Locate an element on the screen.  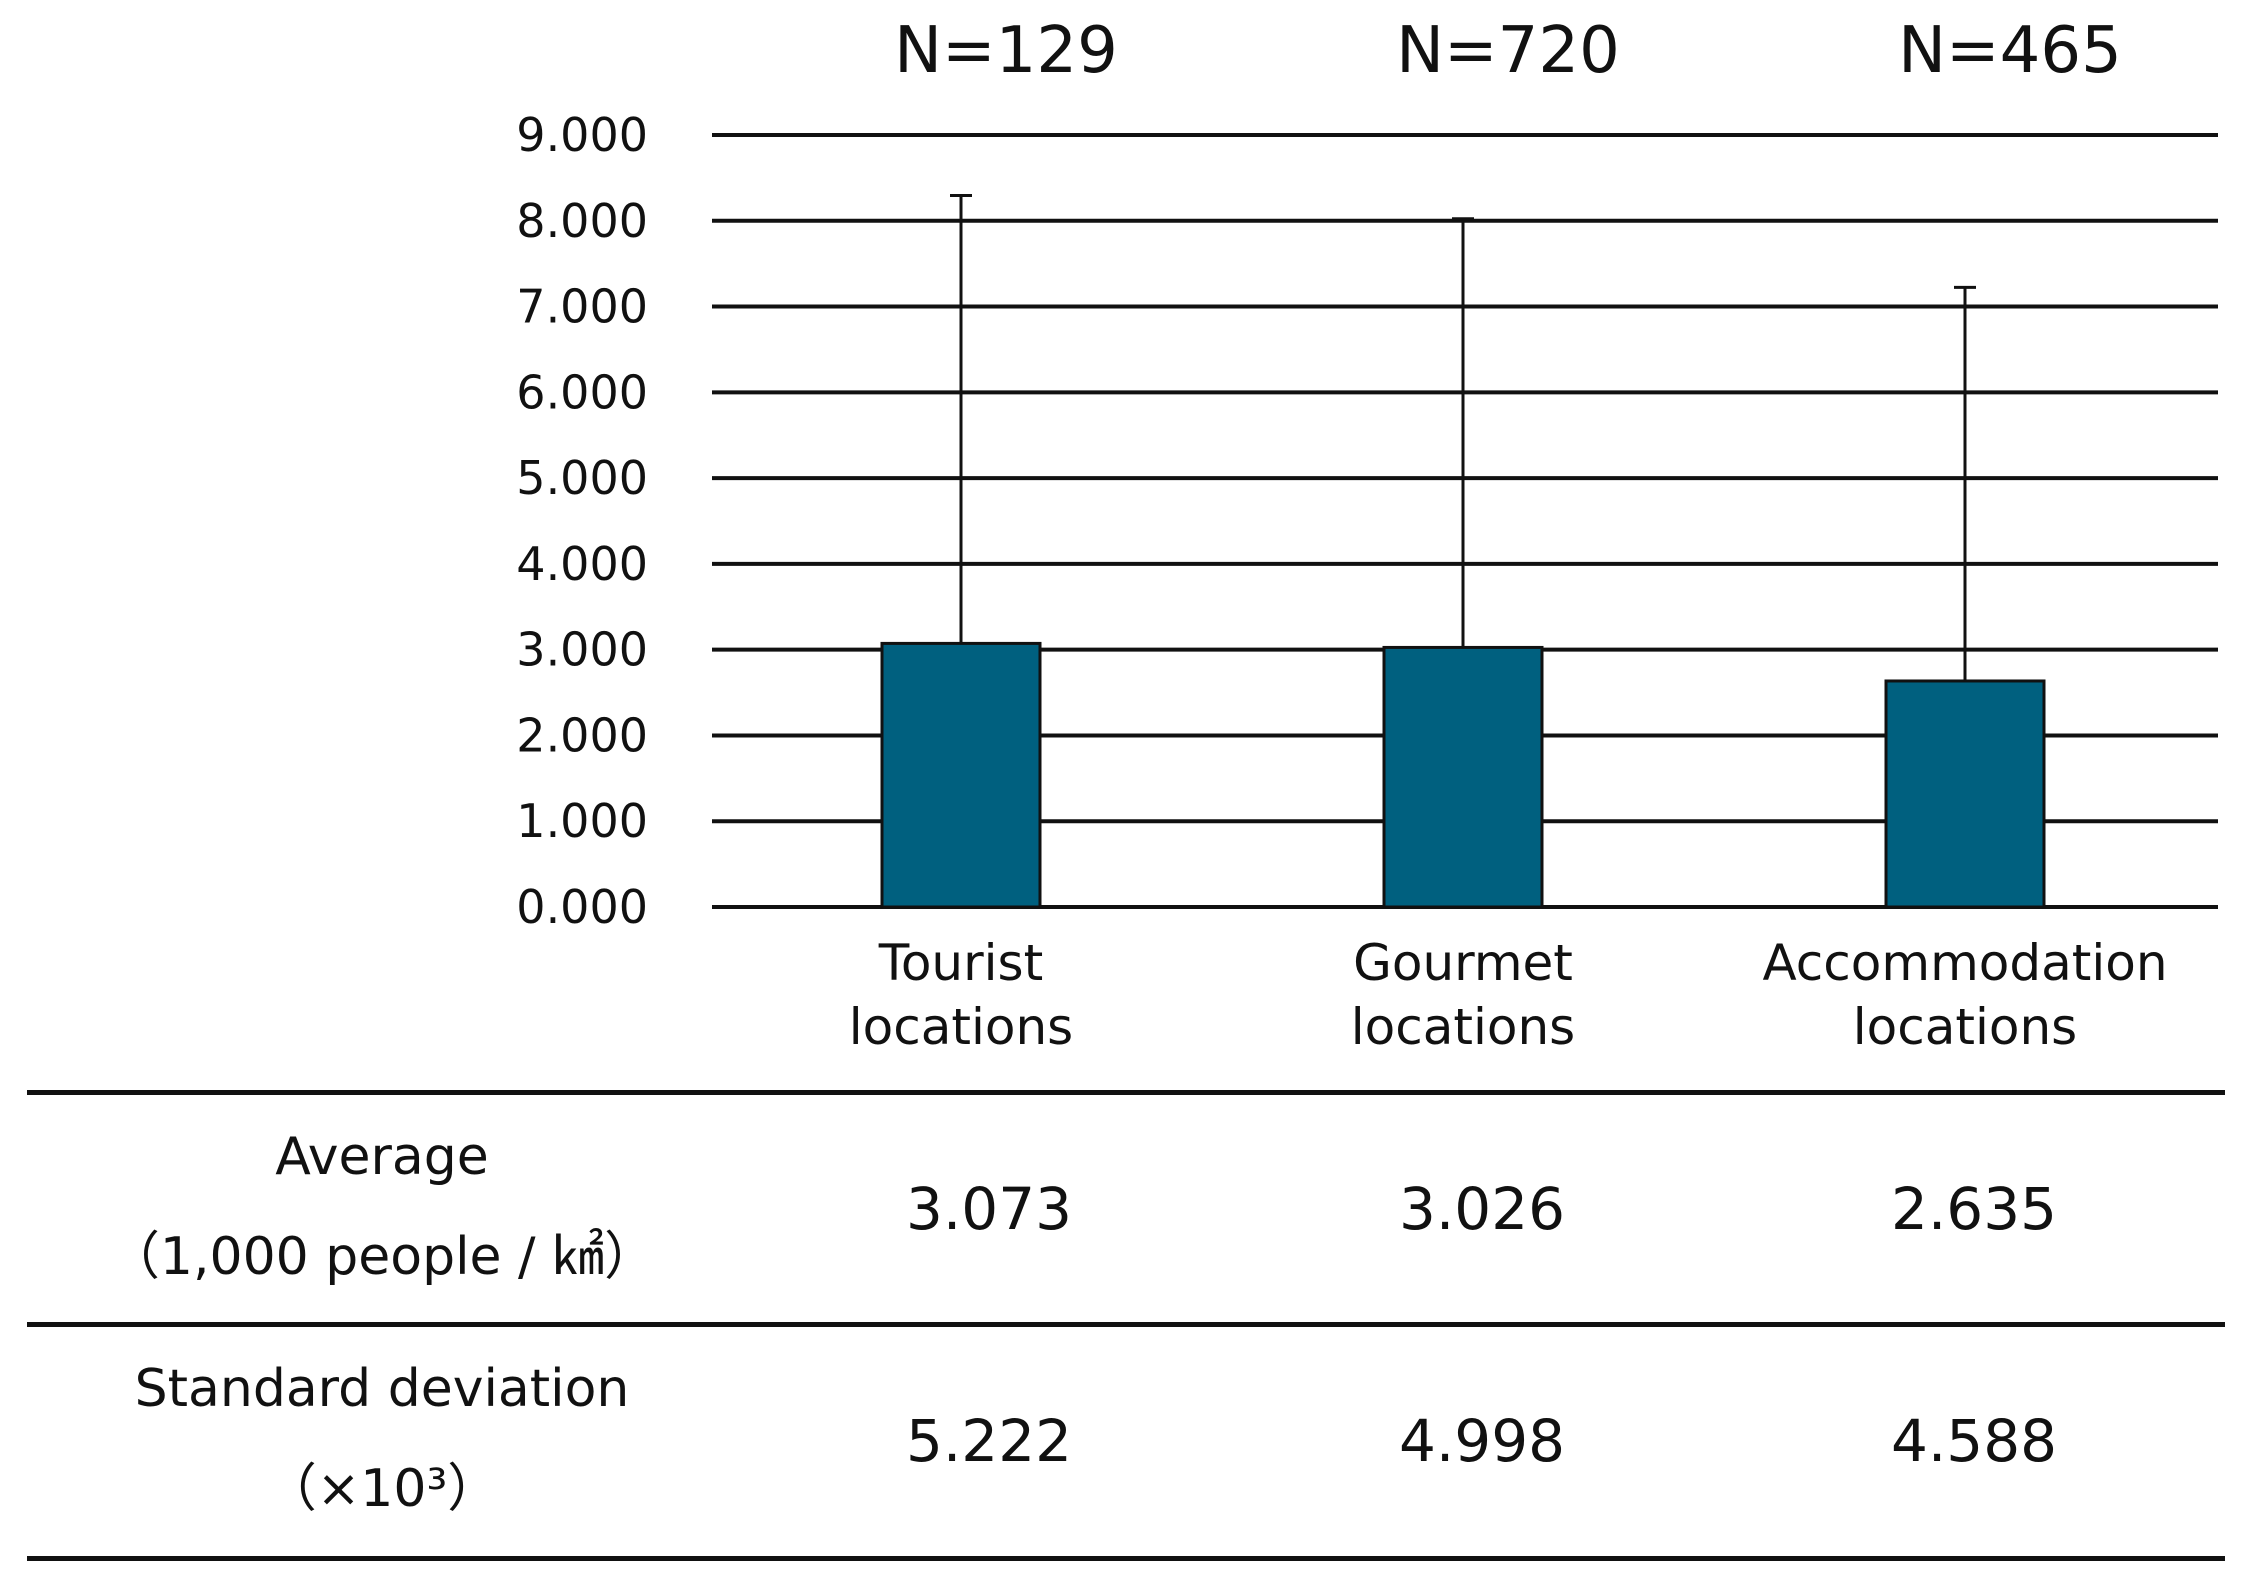
y-tick-label: 9.000 is located at coordinates (582, 135).